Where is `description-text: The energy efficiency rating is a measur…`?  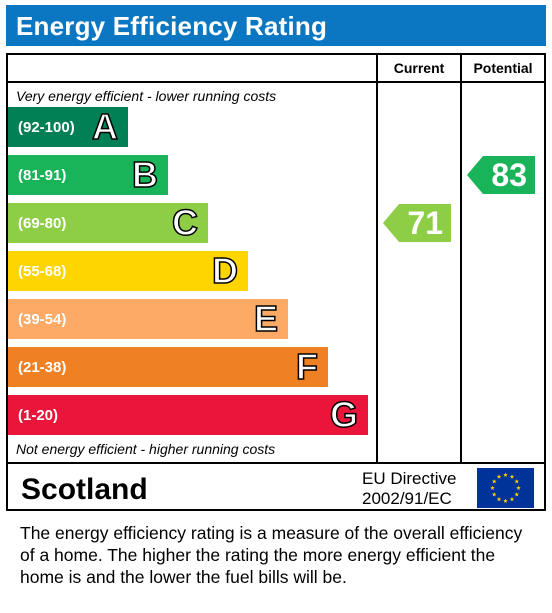
description-text: The energy efficiency rating is a measur… is located at coordinates (271, 555).